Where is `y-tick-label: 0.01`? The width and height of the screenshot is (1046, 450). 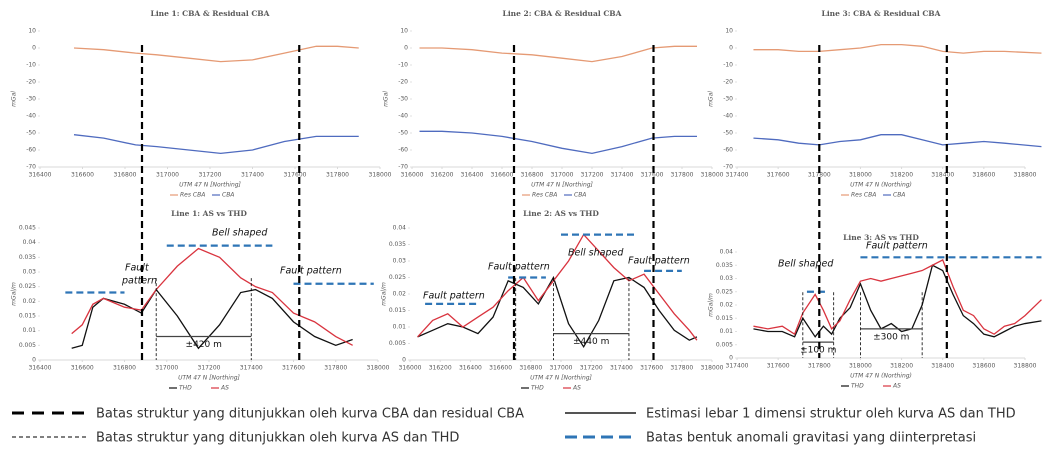
y-tick-label: 0.01 is located at coordinates (727, 331).